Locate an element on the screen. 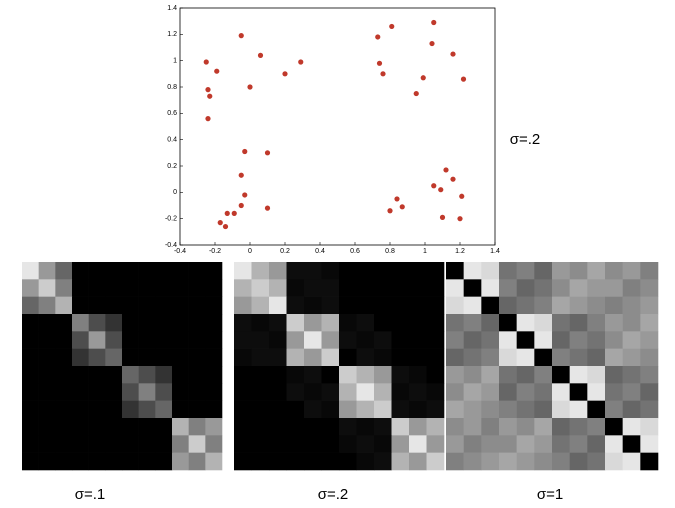 This screenshot has width=675, height=508. x-tick-label: 0.4 is located at coordinates (320, 251).